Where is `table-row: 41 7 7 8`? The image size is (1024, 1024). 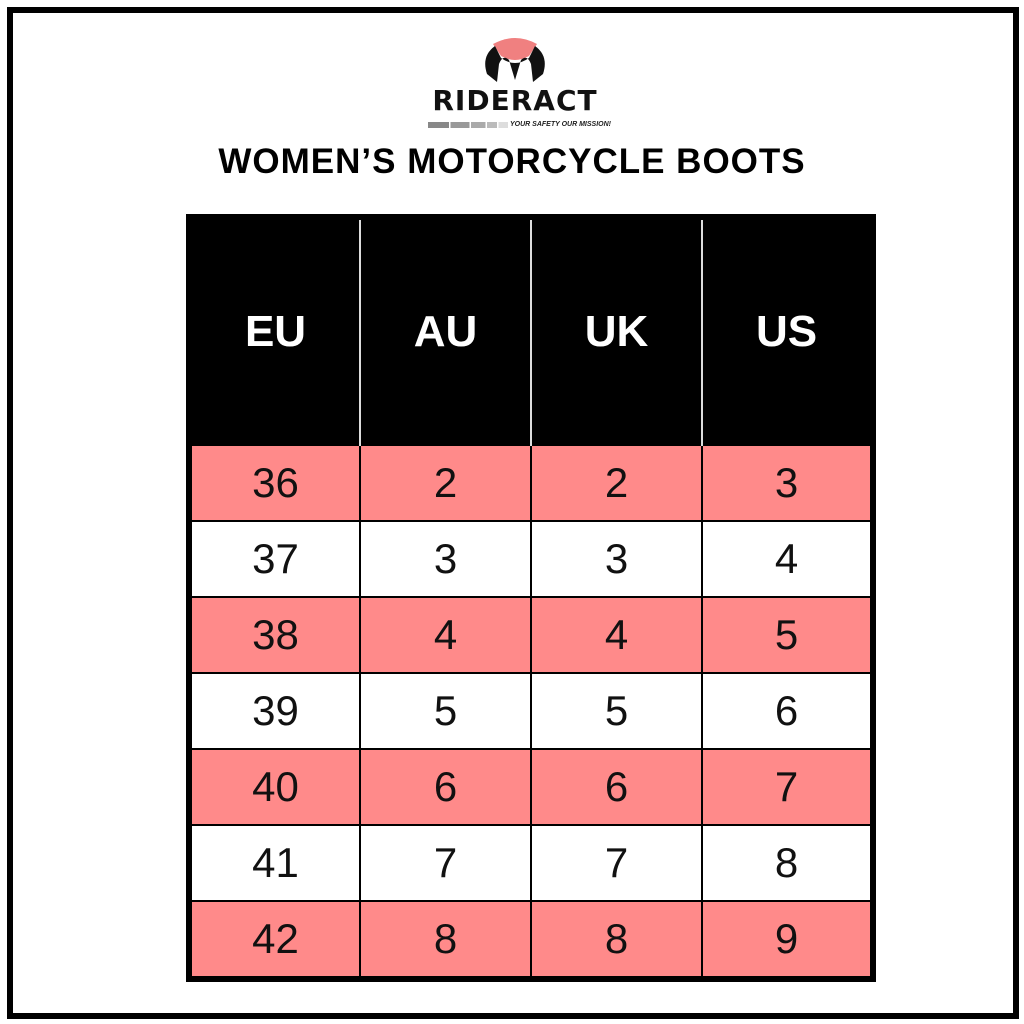
table-row: 41 7 7 8 is located at coordinates (531, 863).